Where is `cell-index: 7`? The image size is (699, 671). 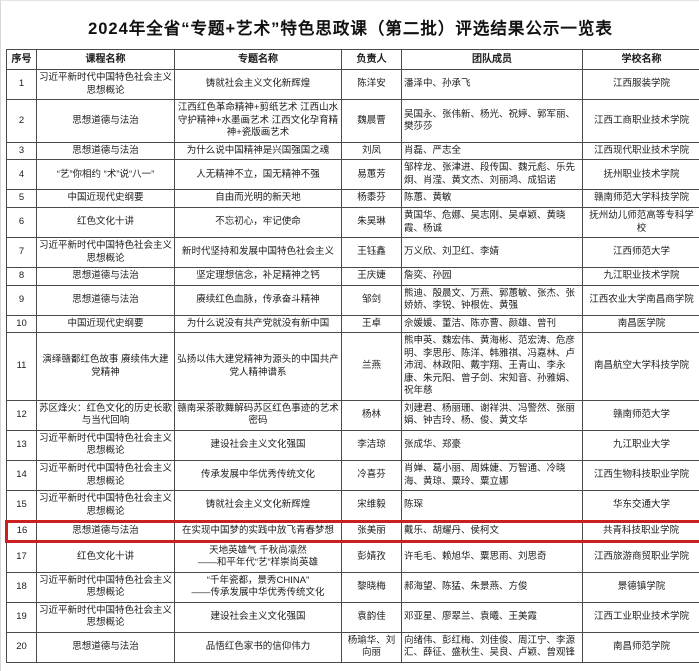
cell-index: 7 is located at coordinates (21, 253).